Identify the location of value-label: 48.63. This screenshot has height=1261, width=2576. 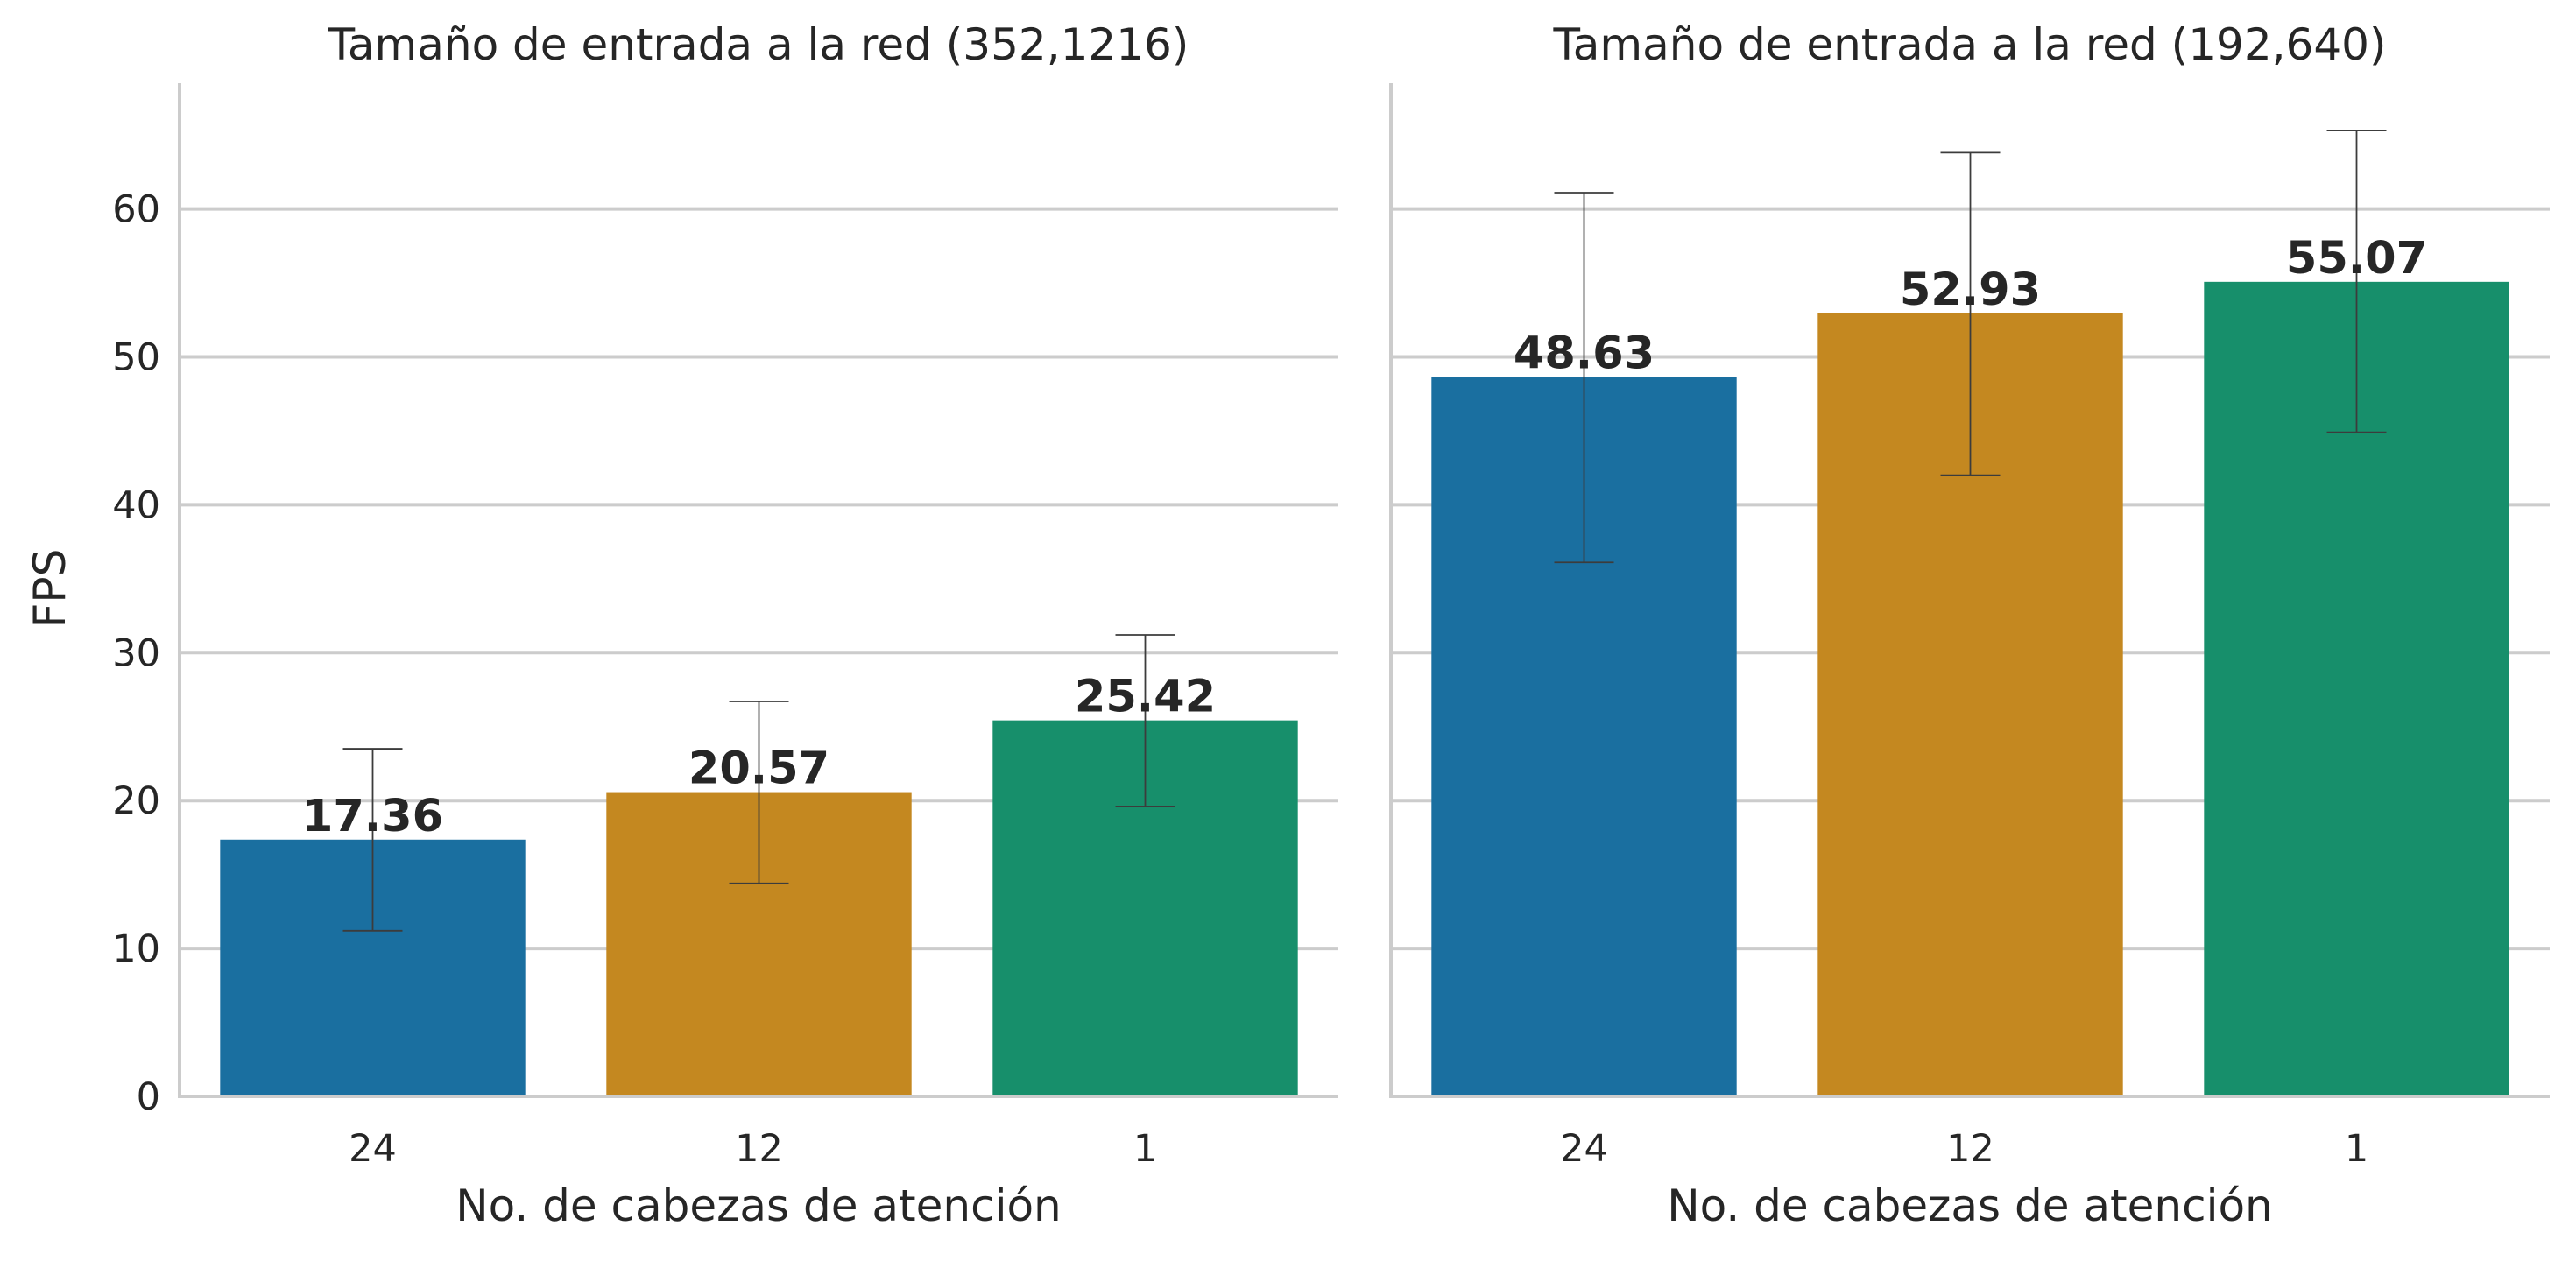
(1585, 354).